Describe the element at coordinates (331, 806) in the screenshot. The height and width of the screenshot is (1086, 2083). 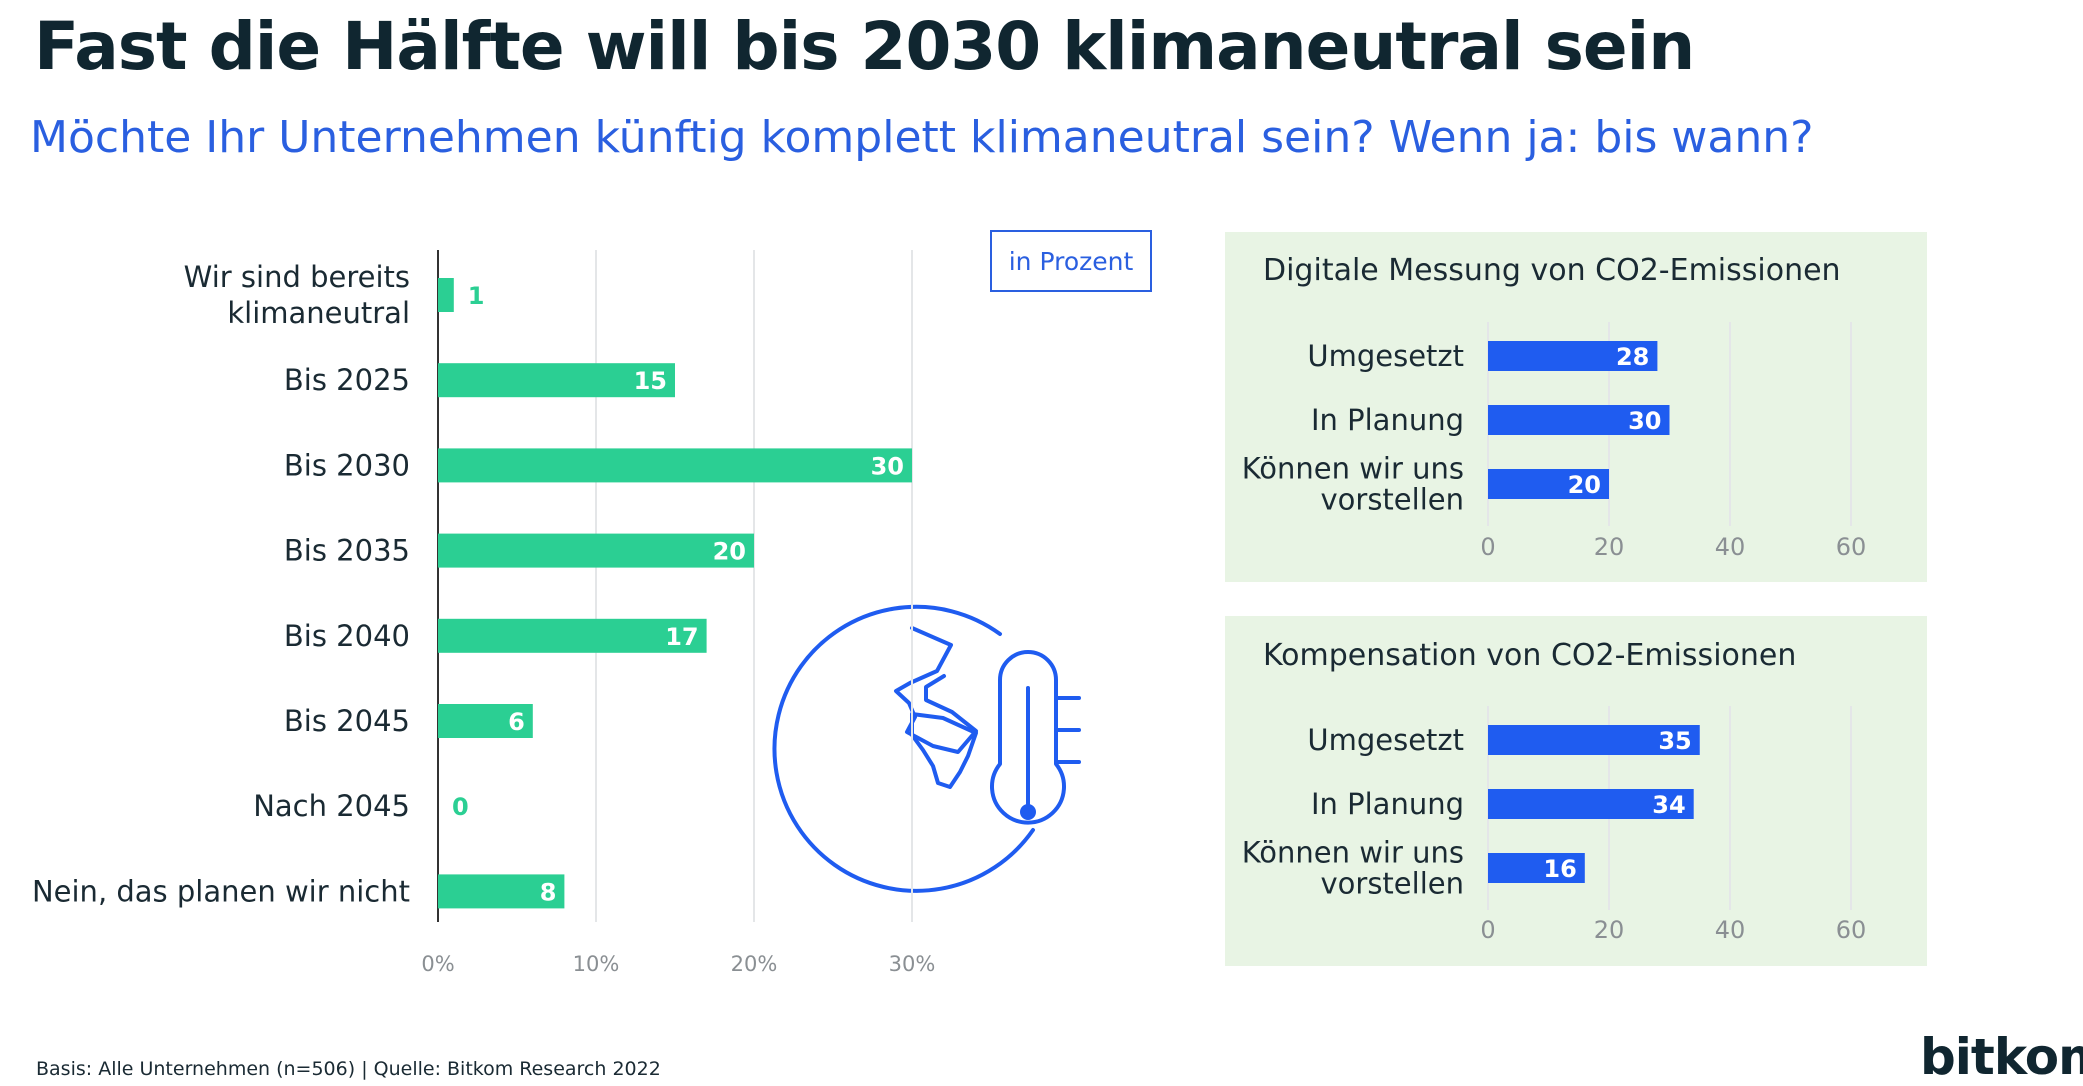
I see `category-label: Nach 2045` at that location.